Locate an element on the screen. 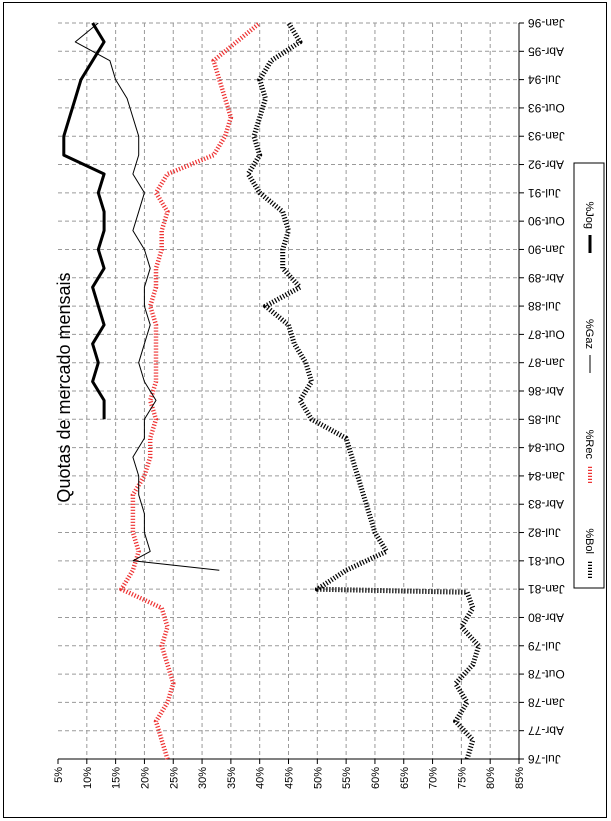  value-tick-label: 75% is located at coordinates (462, 778).